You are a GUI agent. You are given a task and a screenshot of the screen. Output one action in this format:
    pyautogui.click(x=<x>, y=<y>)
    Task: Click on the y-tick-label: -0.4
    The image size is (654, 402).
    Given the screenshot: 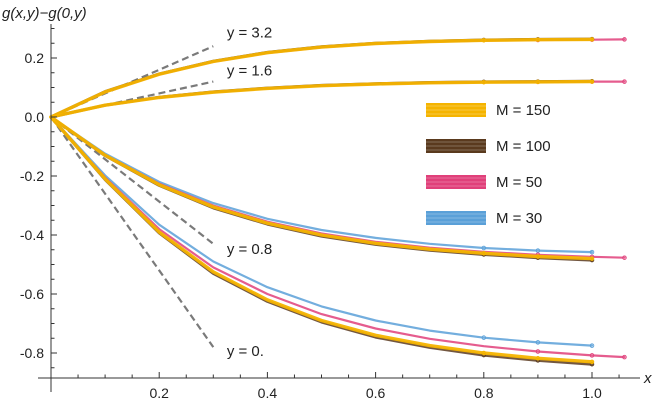 What is the action you would take?
    pyautogui.click(x=32, y=235)
    